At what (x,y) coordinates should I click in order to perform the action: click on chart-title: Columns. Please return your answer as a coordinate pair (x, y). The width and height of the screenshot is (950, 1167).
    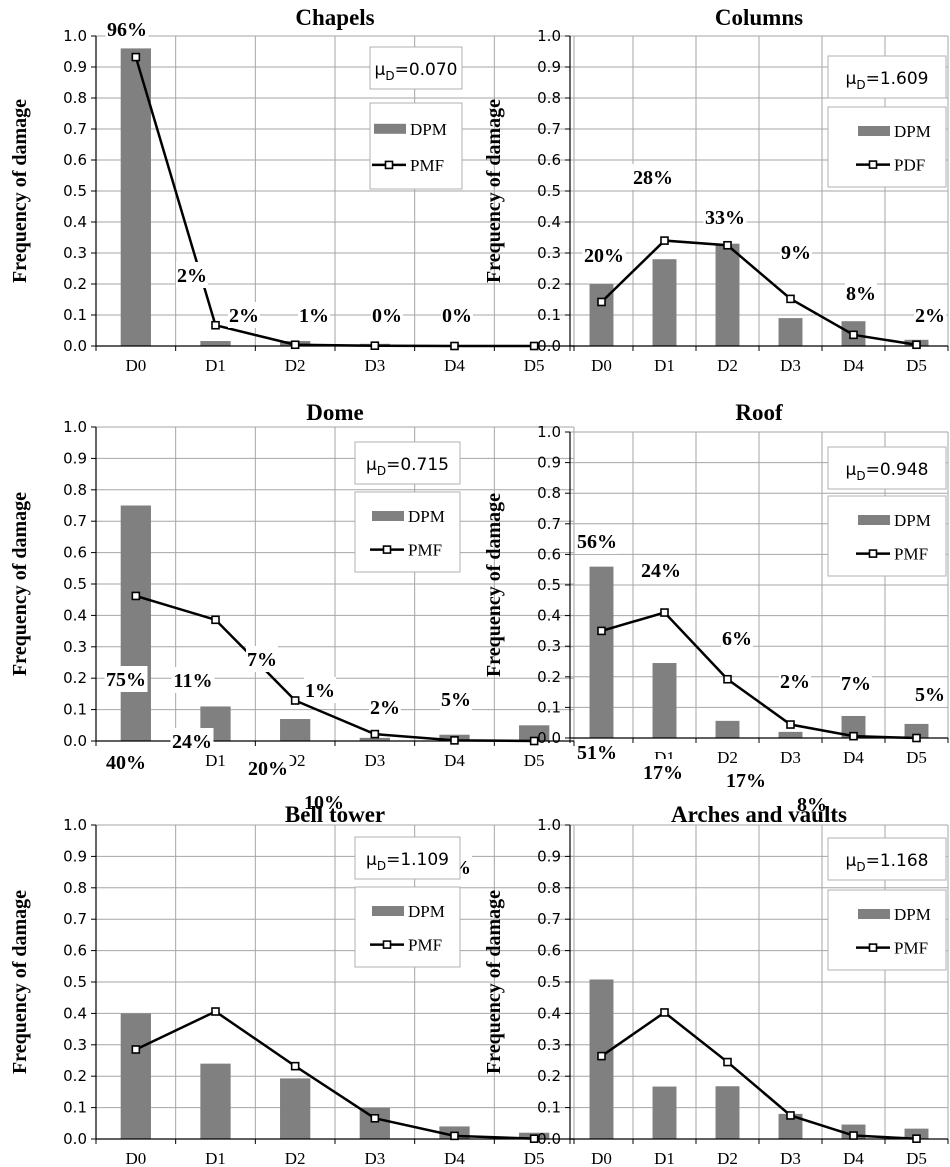
    Looking at the image, I should click on (759, 17).